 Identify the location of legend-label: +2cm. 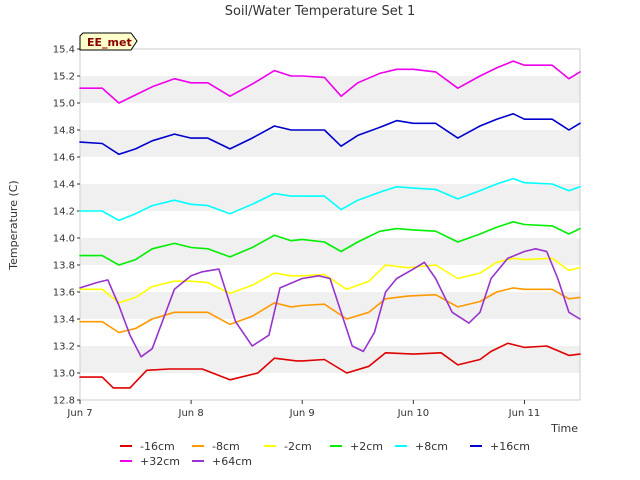
(366, 446).